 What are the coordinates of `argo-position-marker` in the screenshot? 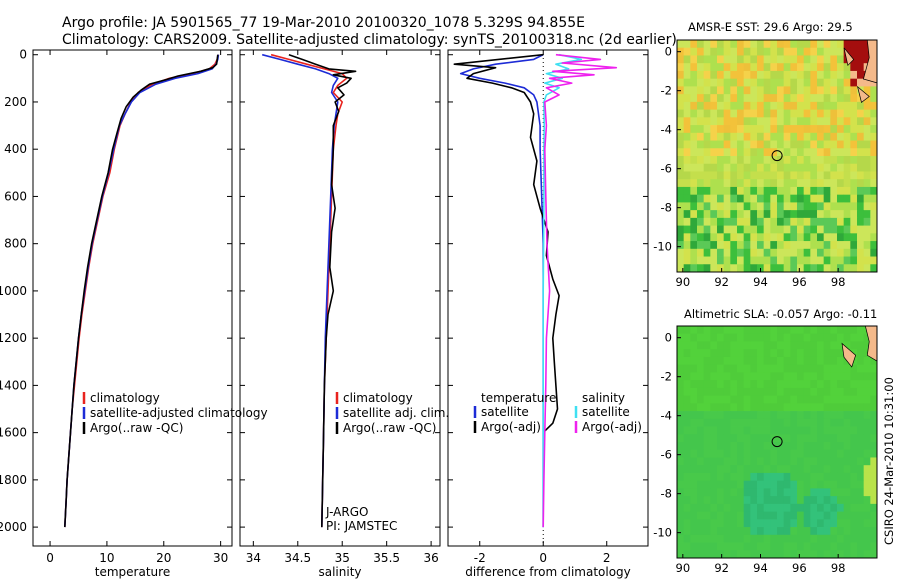 It's located at (777, 442).